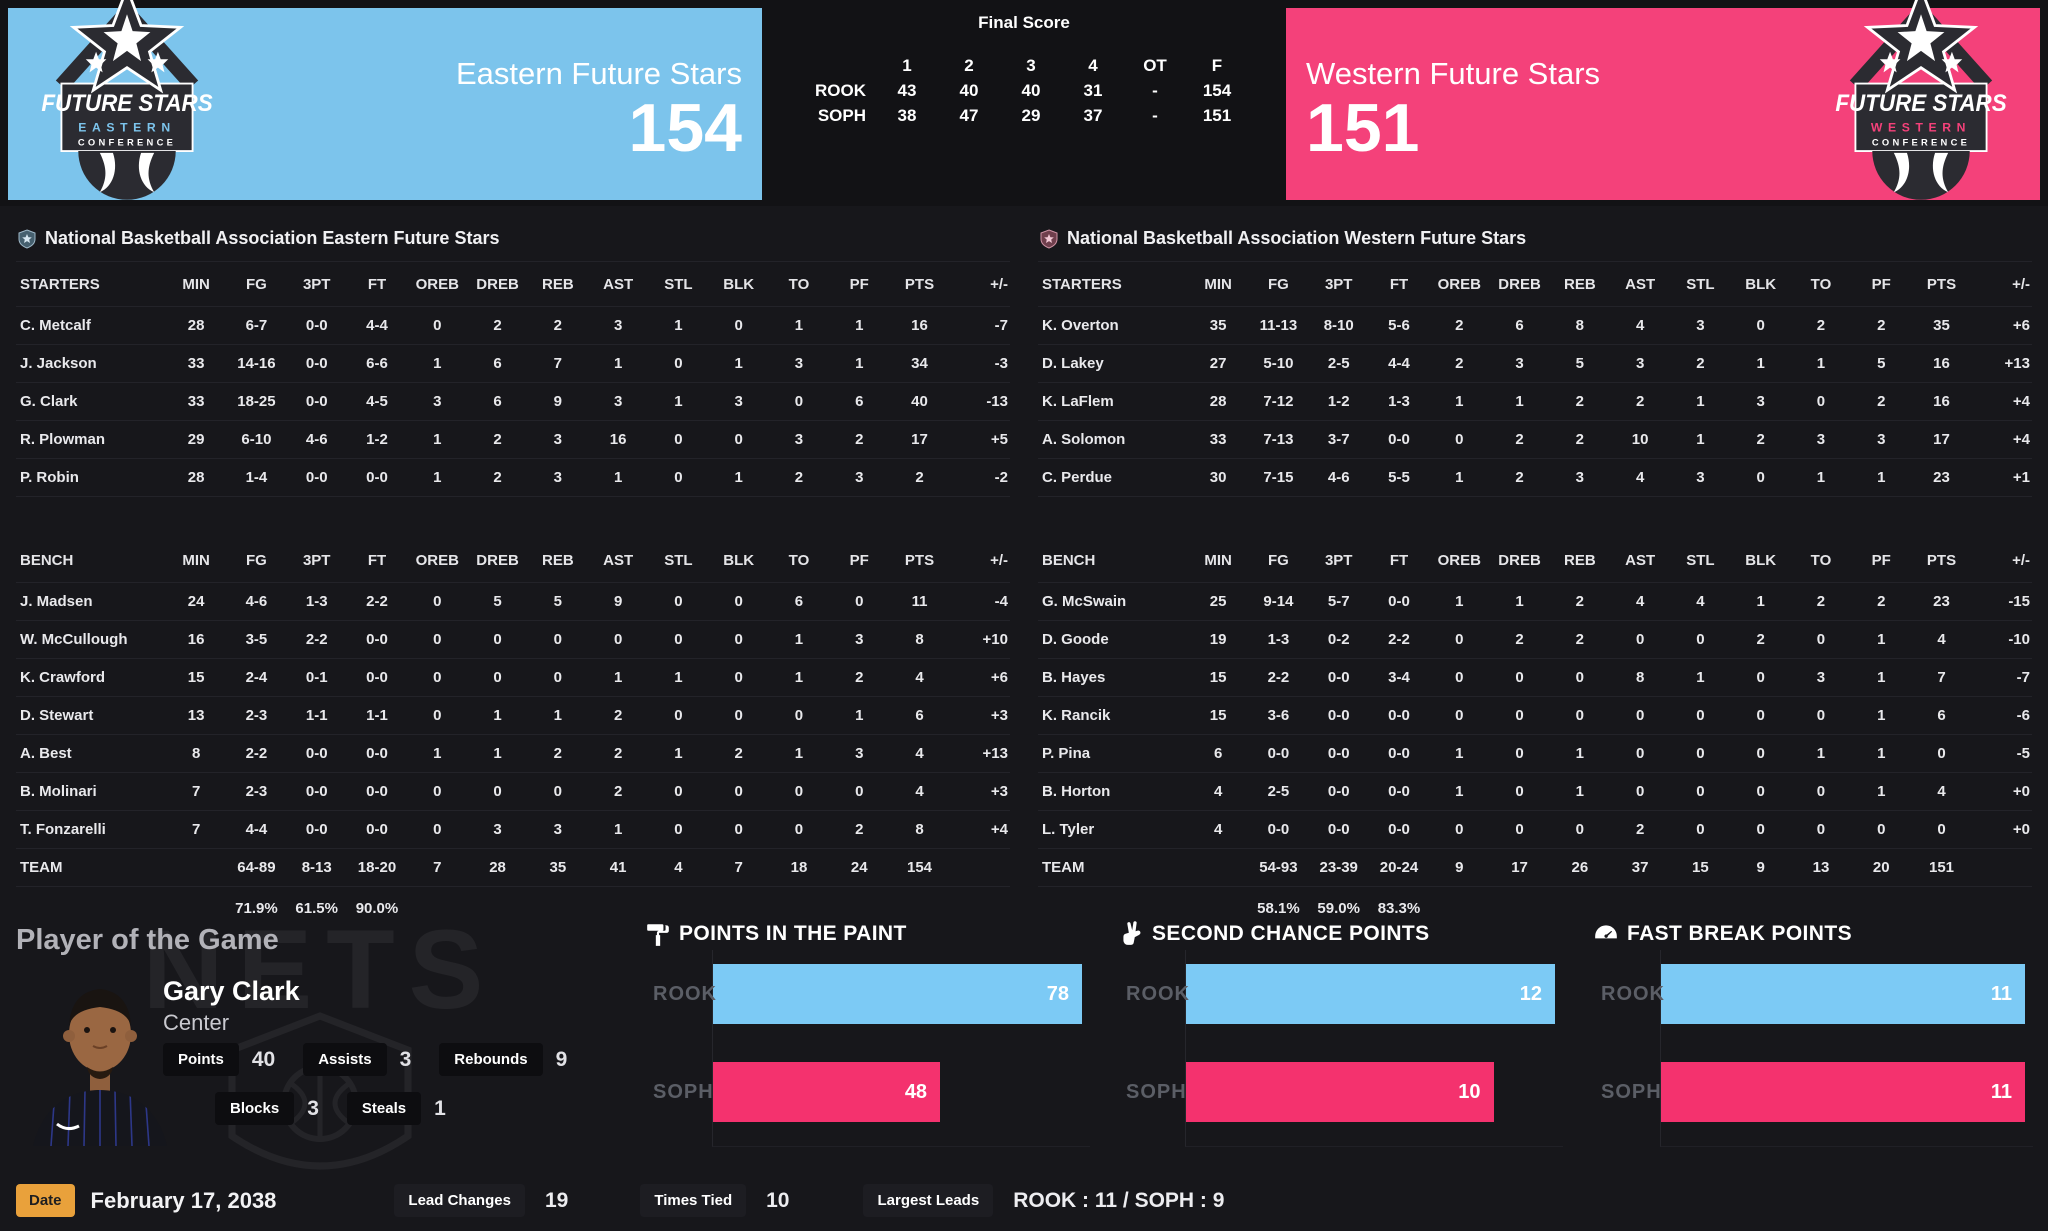 Image resolution: width=2048 pixels, height=1231 pixels. I want to click on player-position: Center, so click(196, 1022).